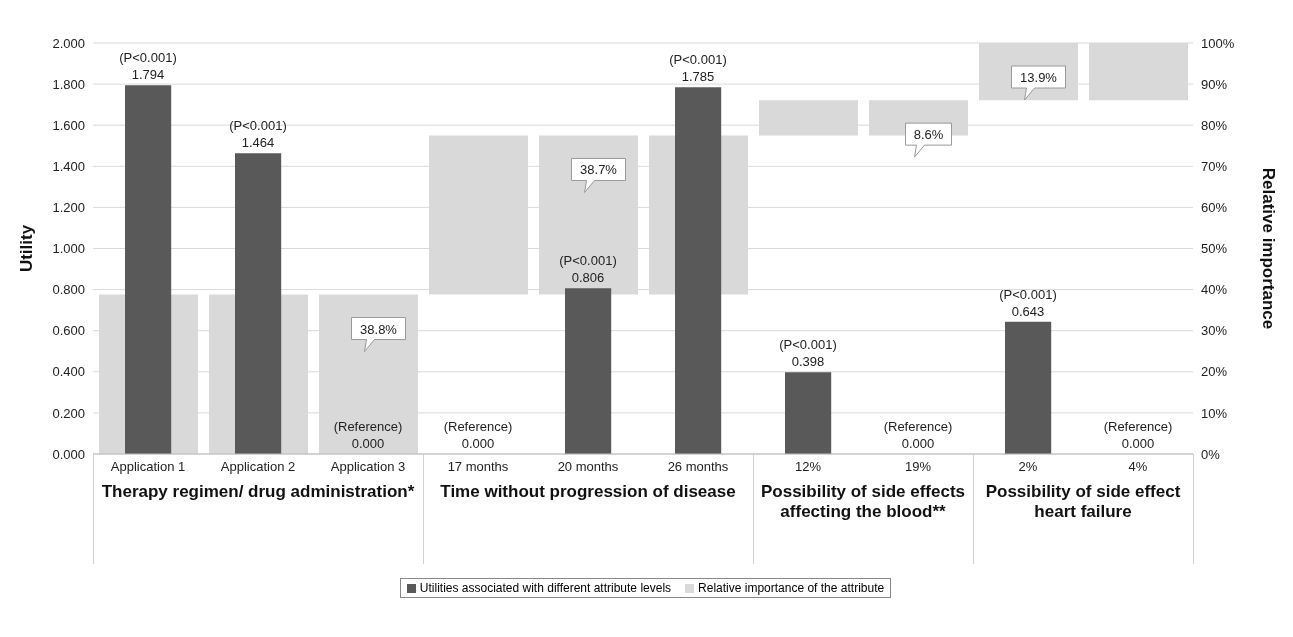  I want to click on x-tick-label: 17 months, so click(478, 467).